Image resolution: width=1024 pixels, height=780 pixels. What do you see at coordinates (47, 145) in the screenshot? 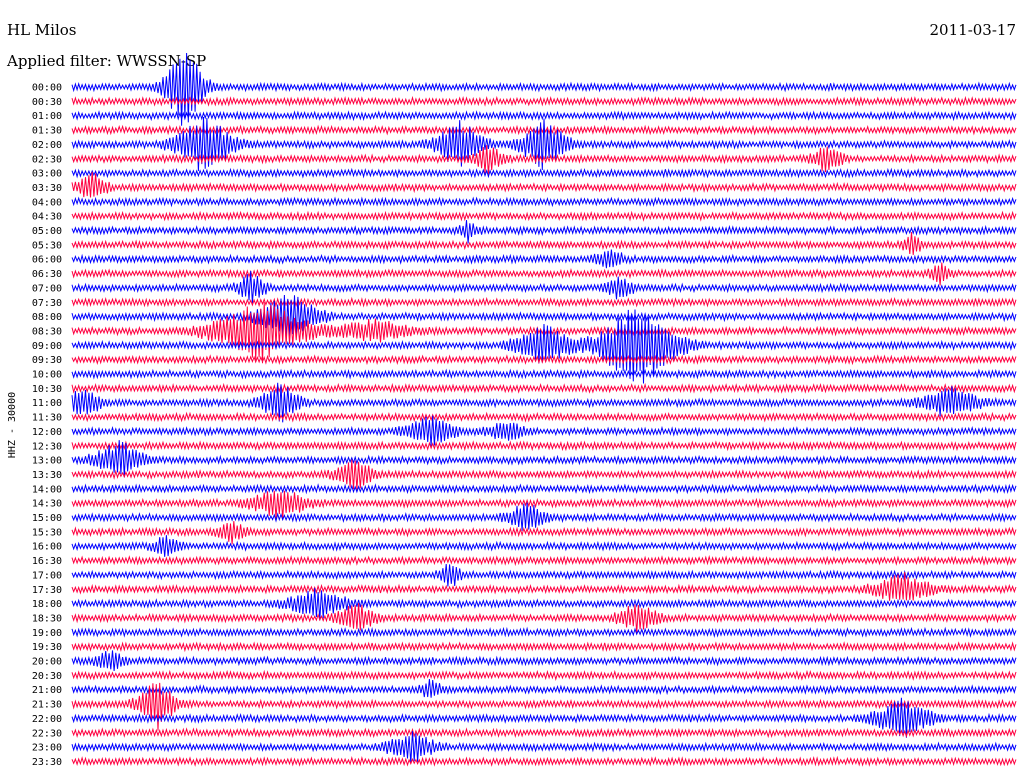
I see `tick-label: 02:00` at bounding box center [47, 145].